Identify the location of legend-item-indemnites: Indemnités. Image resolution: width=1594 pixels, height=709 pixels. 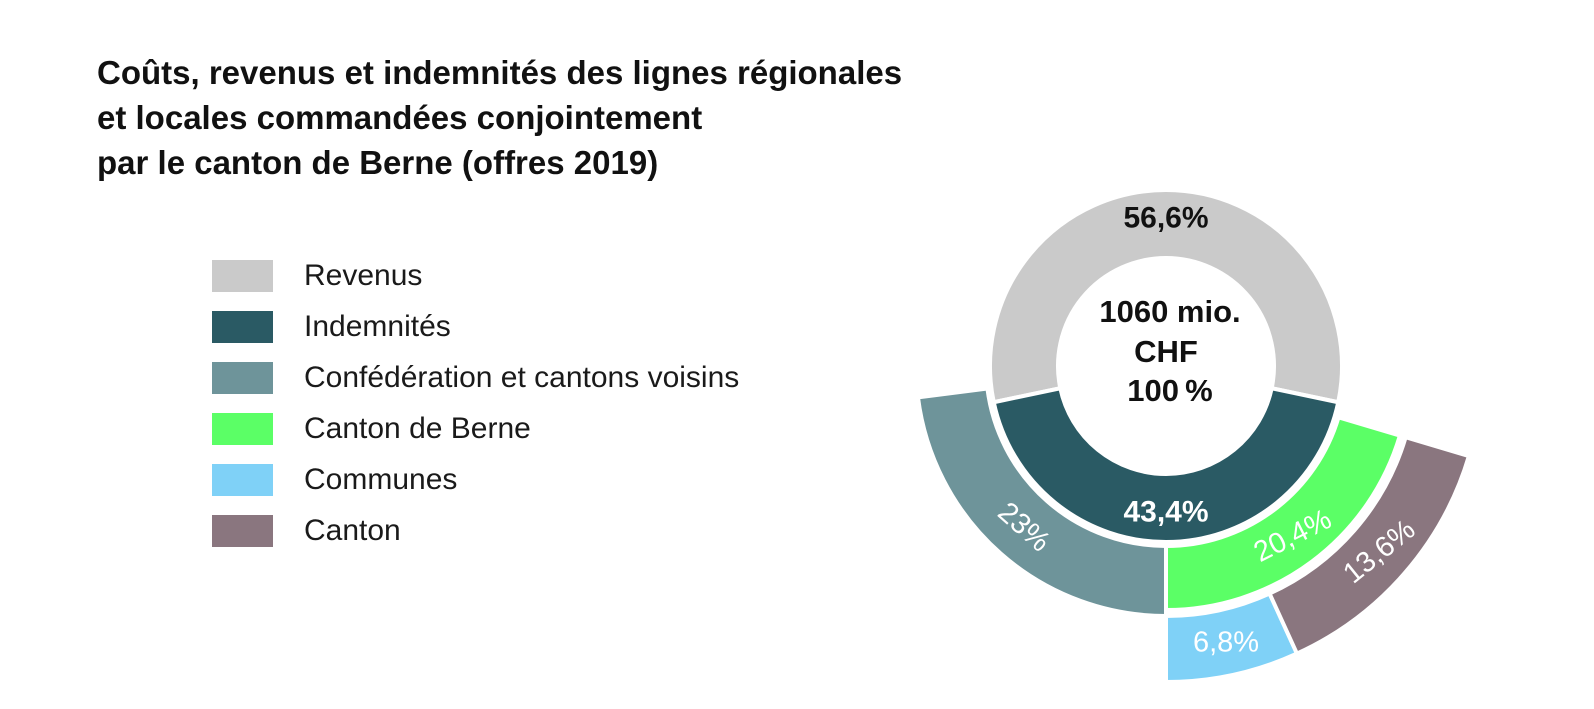
(475, 326).